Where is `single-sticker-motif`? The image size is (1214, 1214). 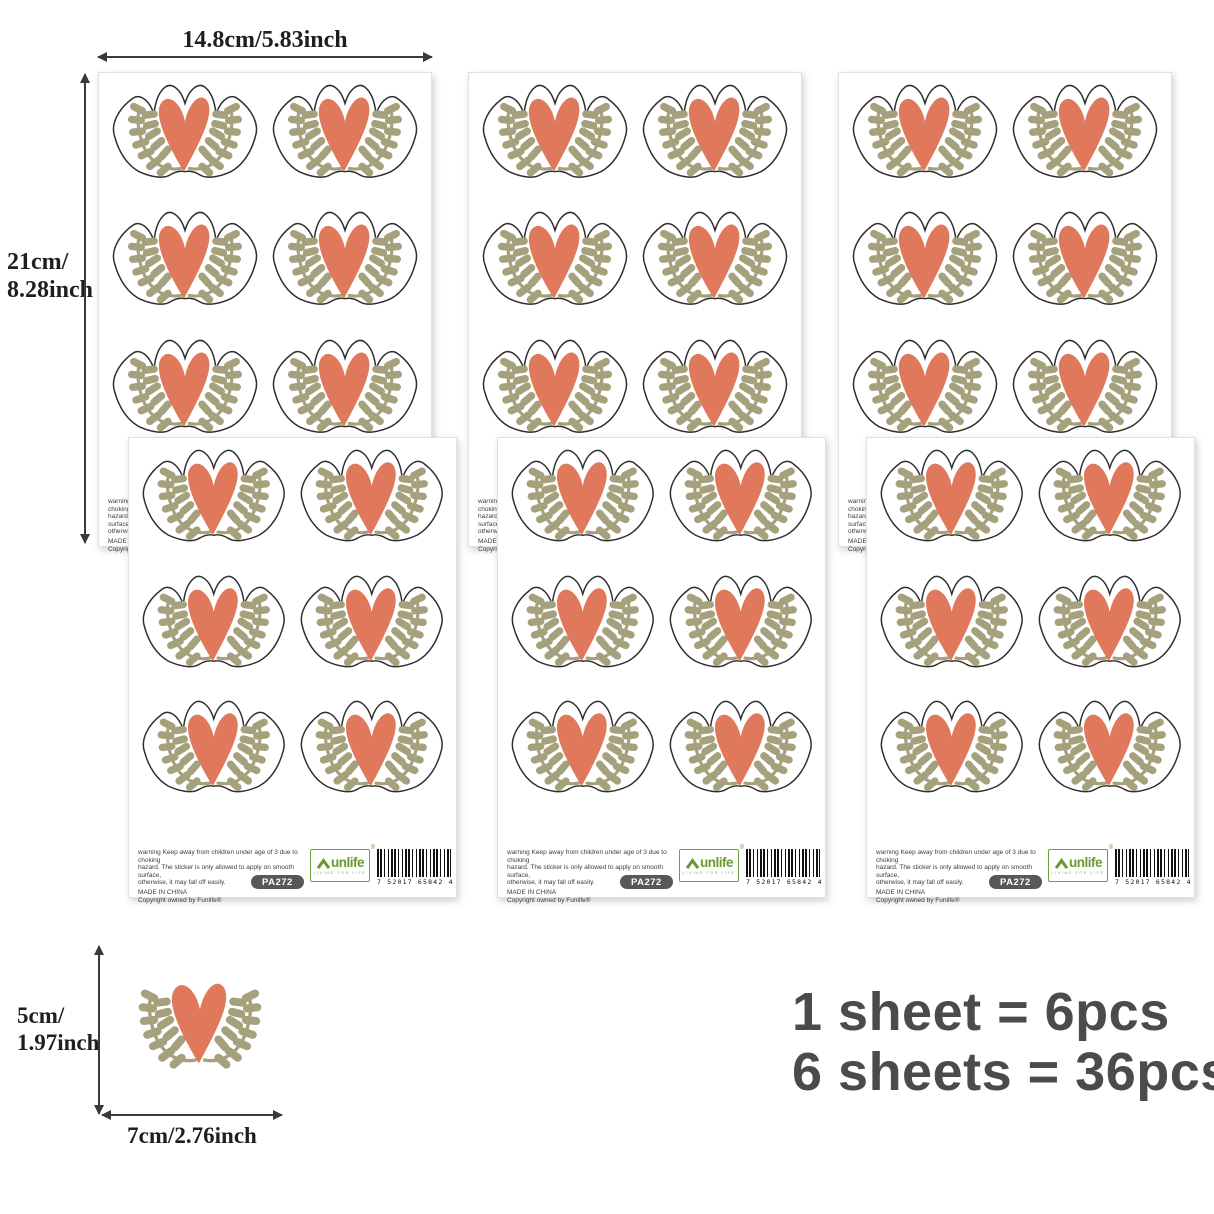
single-sticker-motif is located at coordinates (200, 1029).